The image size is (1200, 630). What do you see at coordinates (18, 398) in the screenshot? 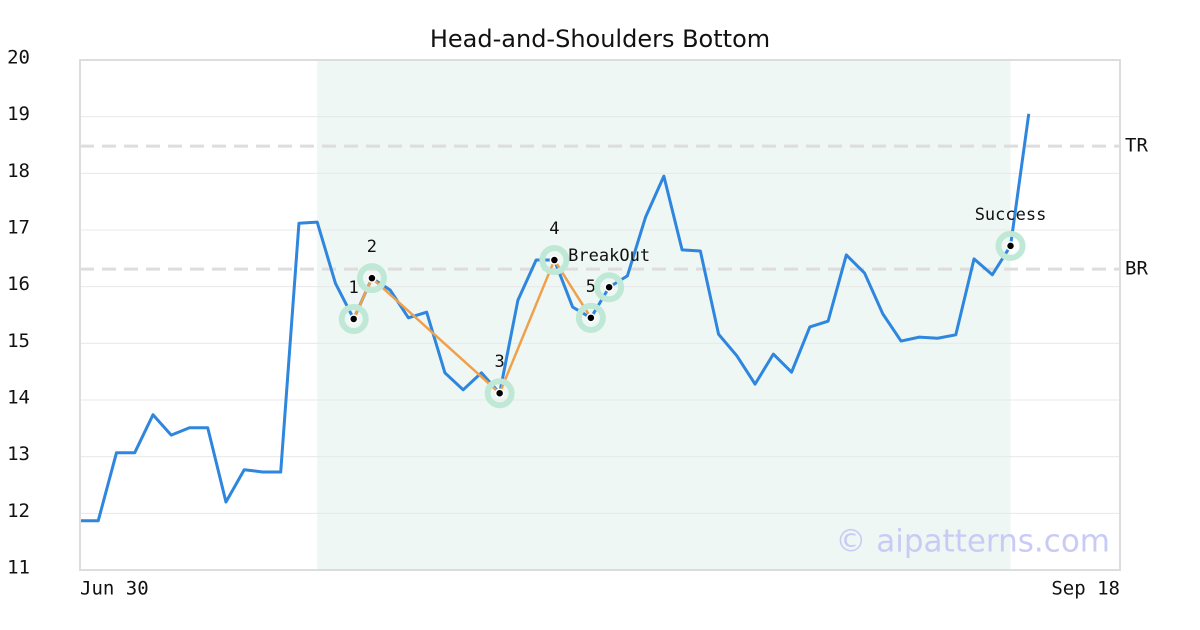
I see `y-tick-label: 14` at bounding box center [18, 398].